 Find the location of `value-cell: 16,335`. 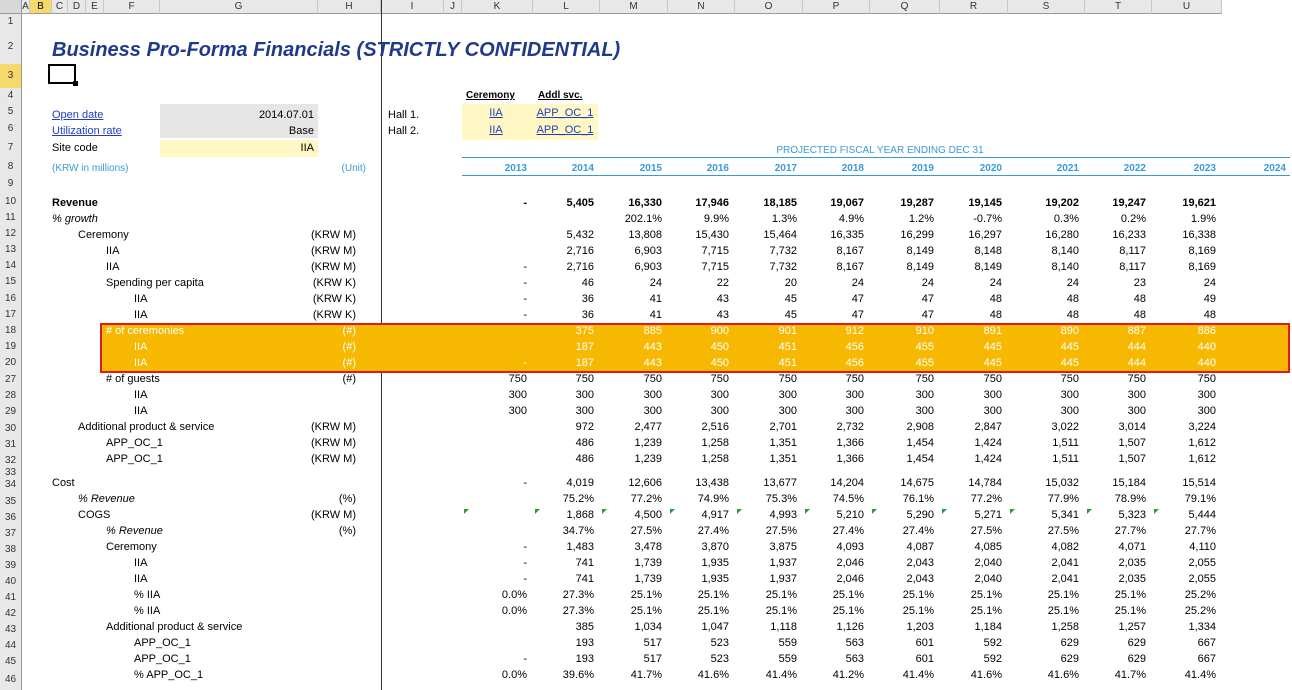

value-cell: 16,335 is located at coordinates (847, 235).